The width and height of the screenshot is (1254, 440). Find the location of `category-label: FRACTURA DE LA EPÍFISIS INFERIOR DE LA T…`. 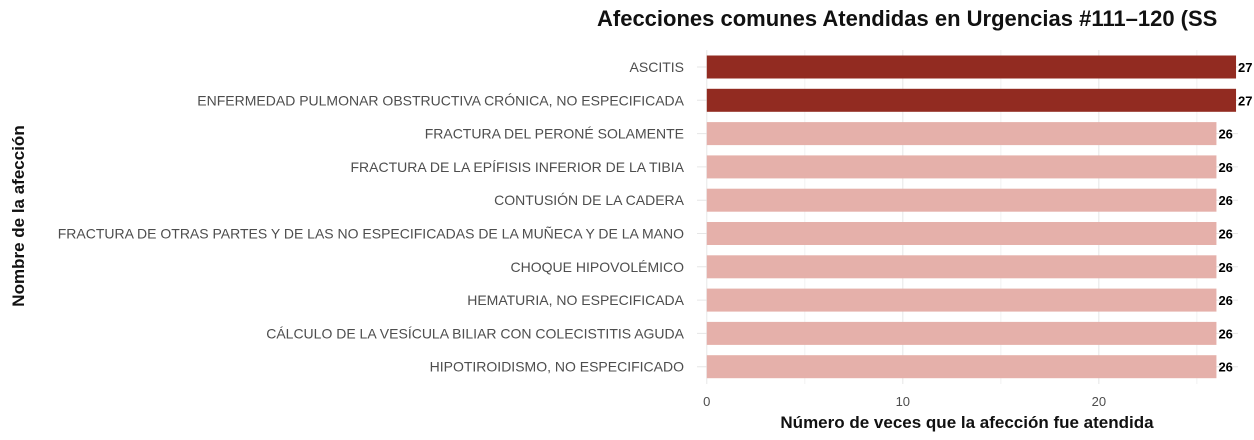

category-label: FRACTURA DE LA EPÍFISIS INFERIOR DE LA T… is located at coordinates (518, 167).